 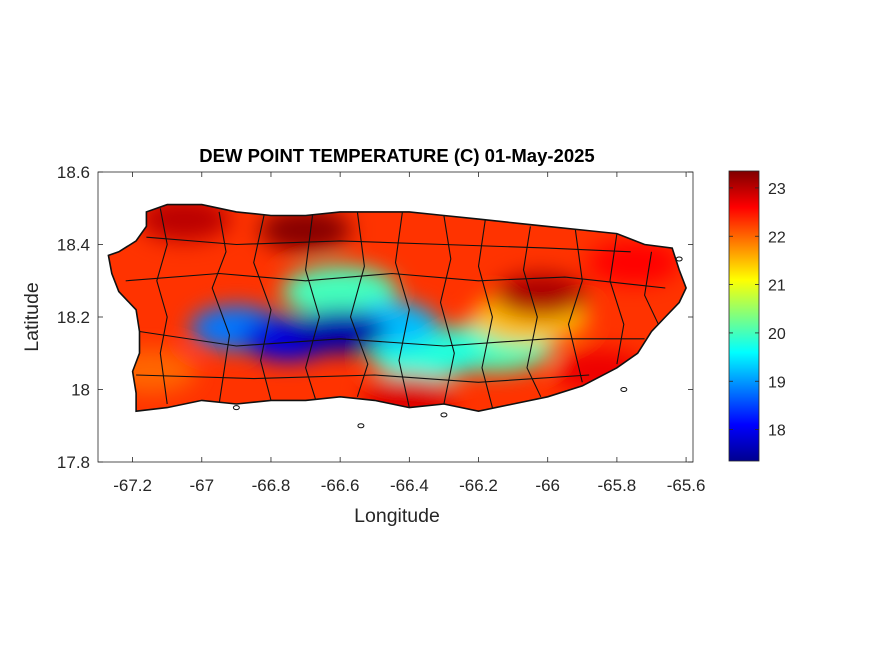 What do you see at coordinates (32, 316) in the screenshot?
I see `y-axis-label: Latitude` at bounding box center [32, 316].